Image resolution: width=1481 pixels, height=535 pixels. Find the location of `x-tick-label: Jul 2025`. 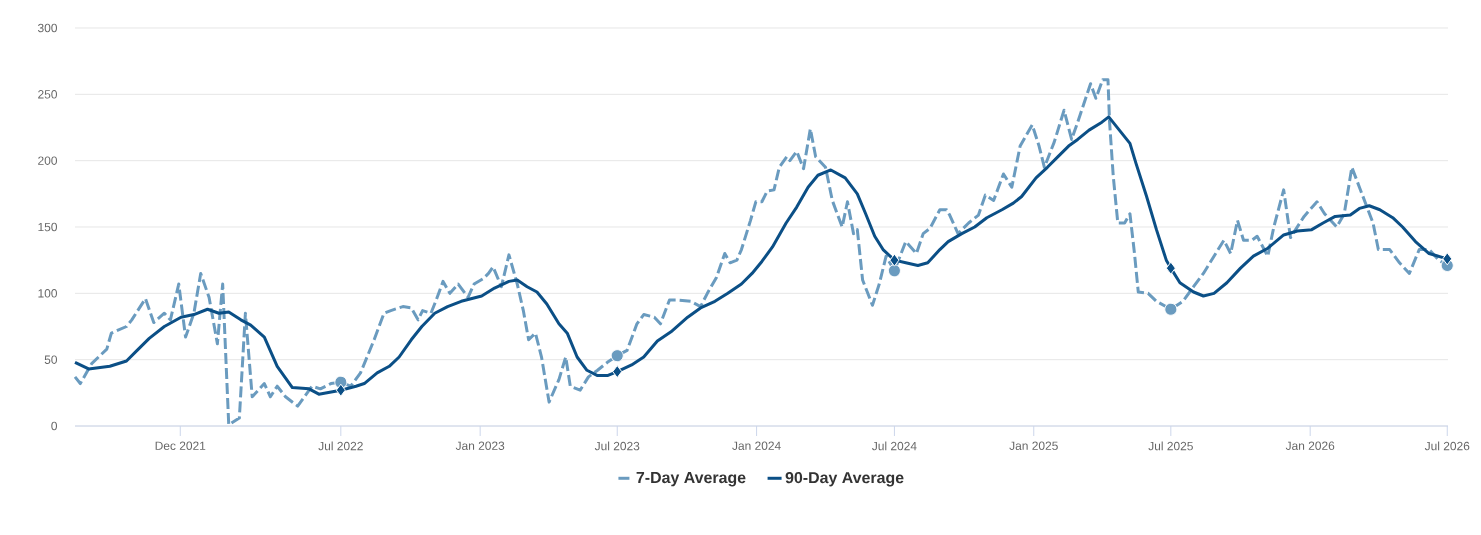

x-tick-label: Jul 2025 is located at coordinates (1170, 446).